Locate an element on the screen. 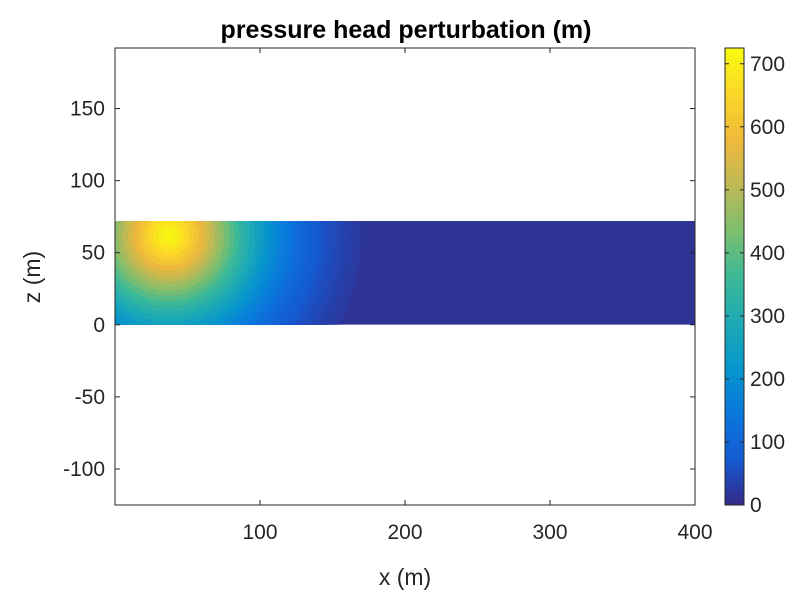 Image resolution: width=807 pixels, height=601 pixels. y-tick-label: 150 is located at coordinates (87, 109).